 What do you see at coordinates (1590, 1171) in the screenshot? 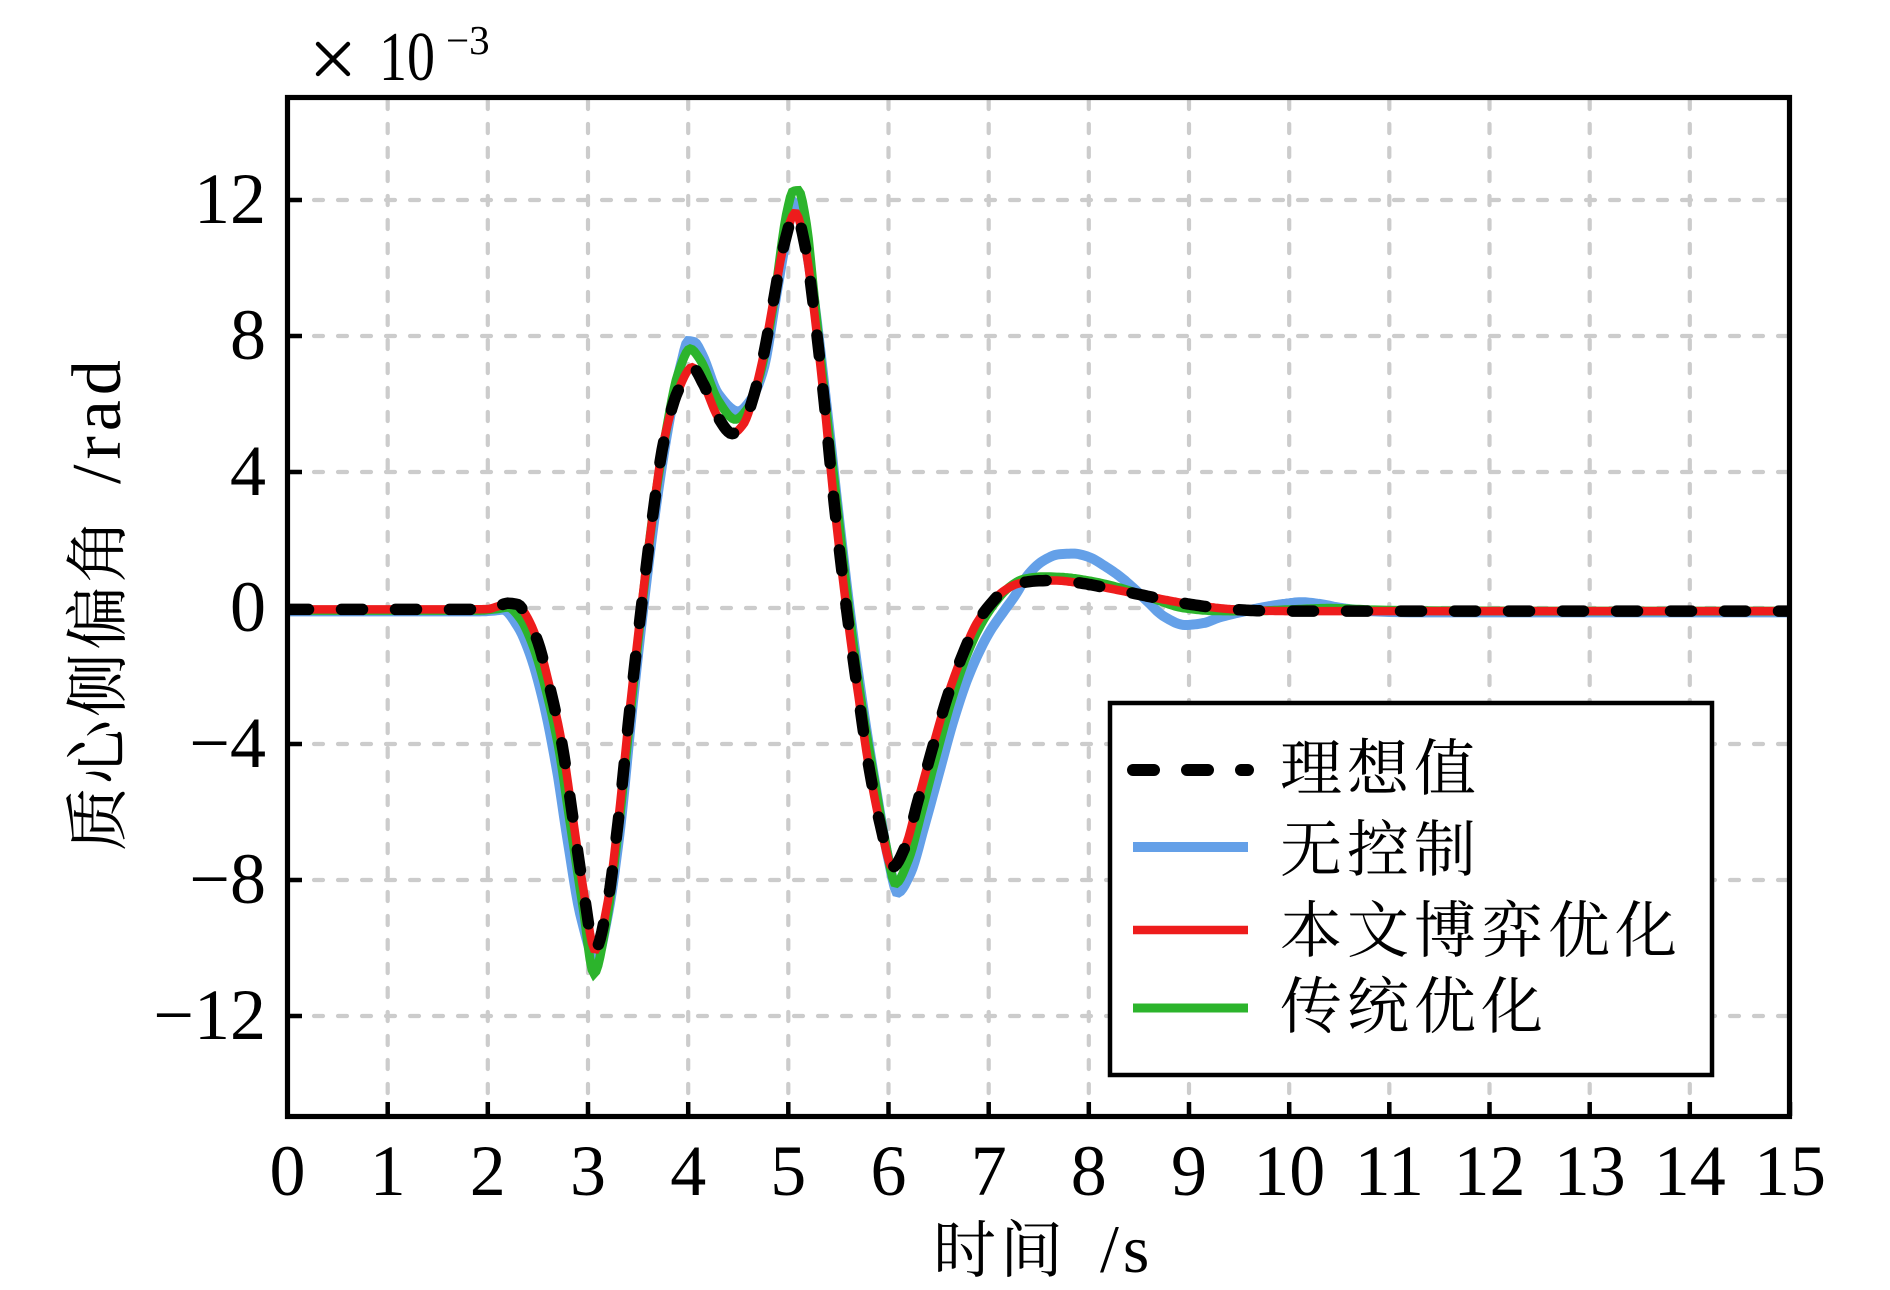
I see `svg-text: 13` at bounding box center [1590, 1171].